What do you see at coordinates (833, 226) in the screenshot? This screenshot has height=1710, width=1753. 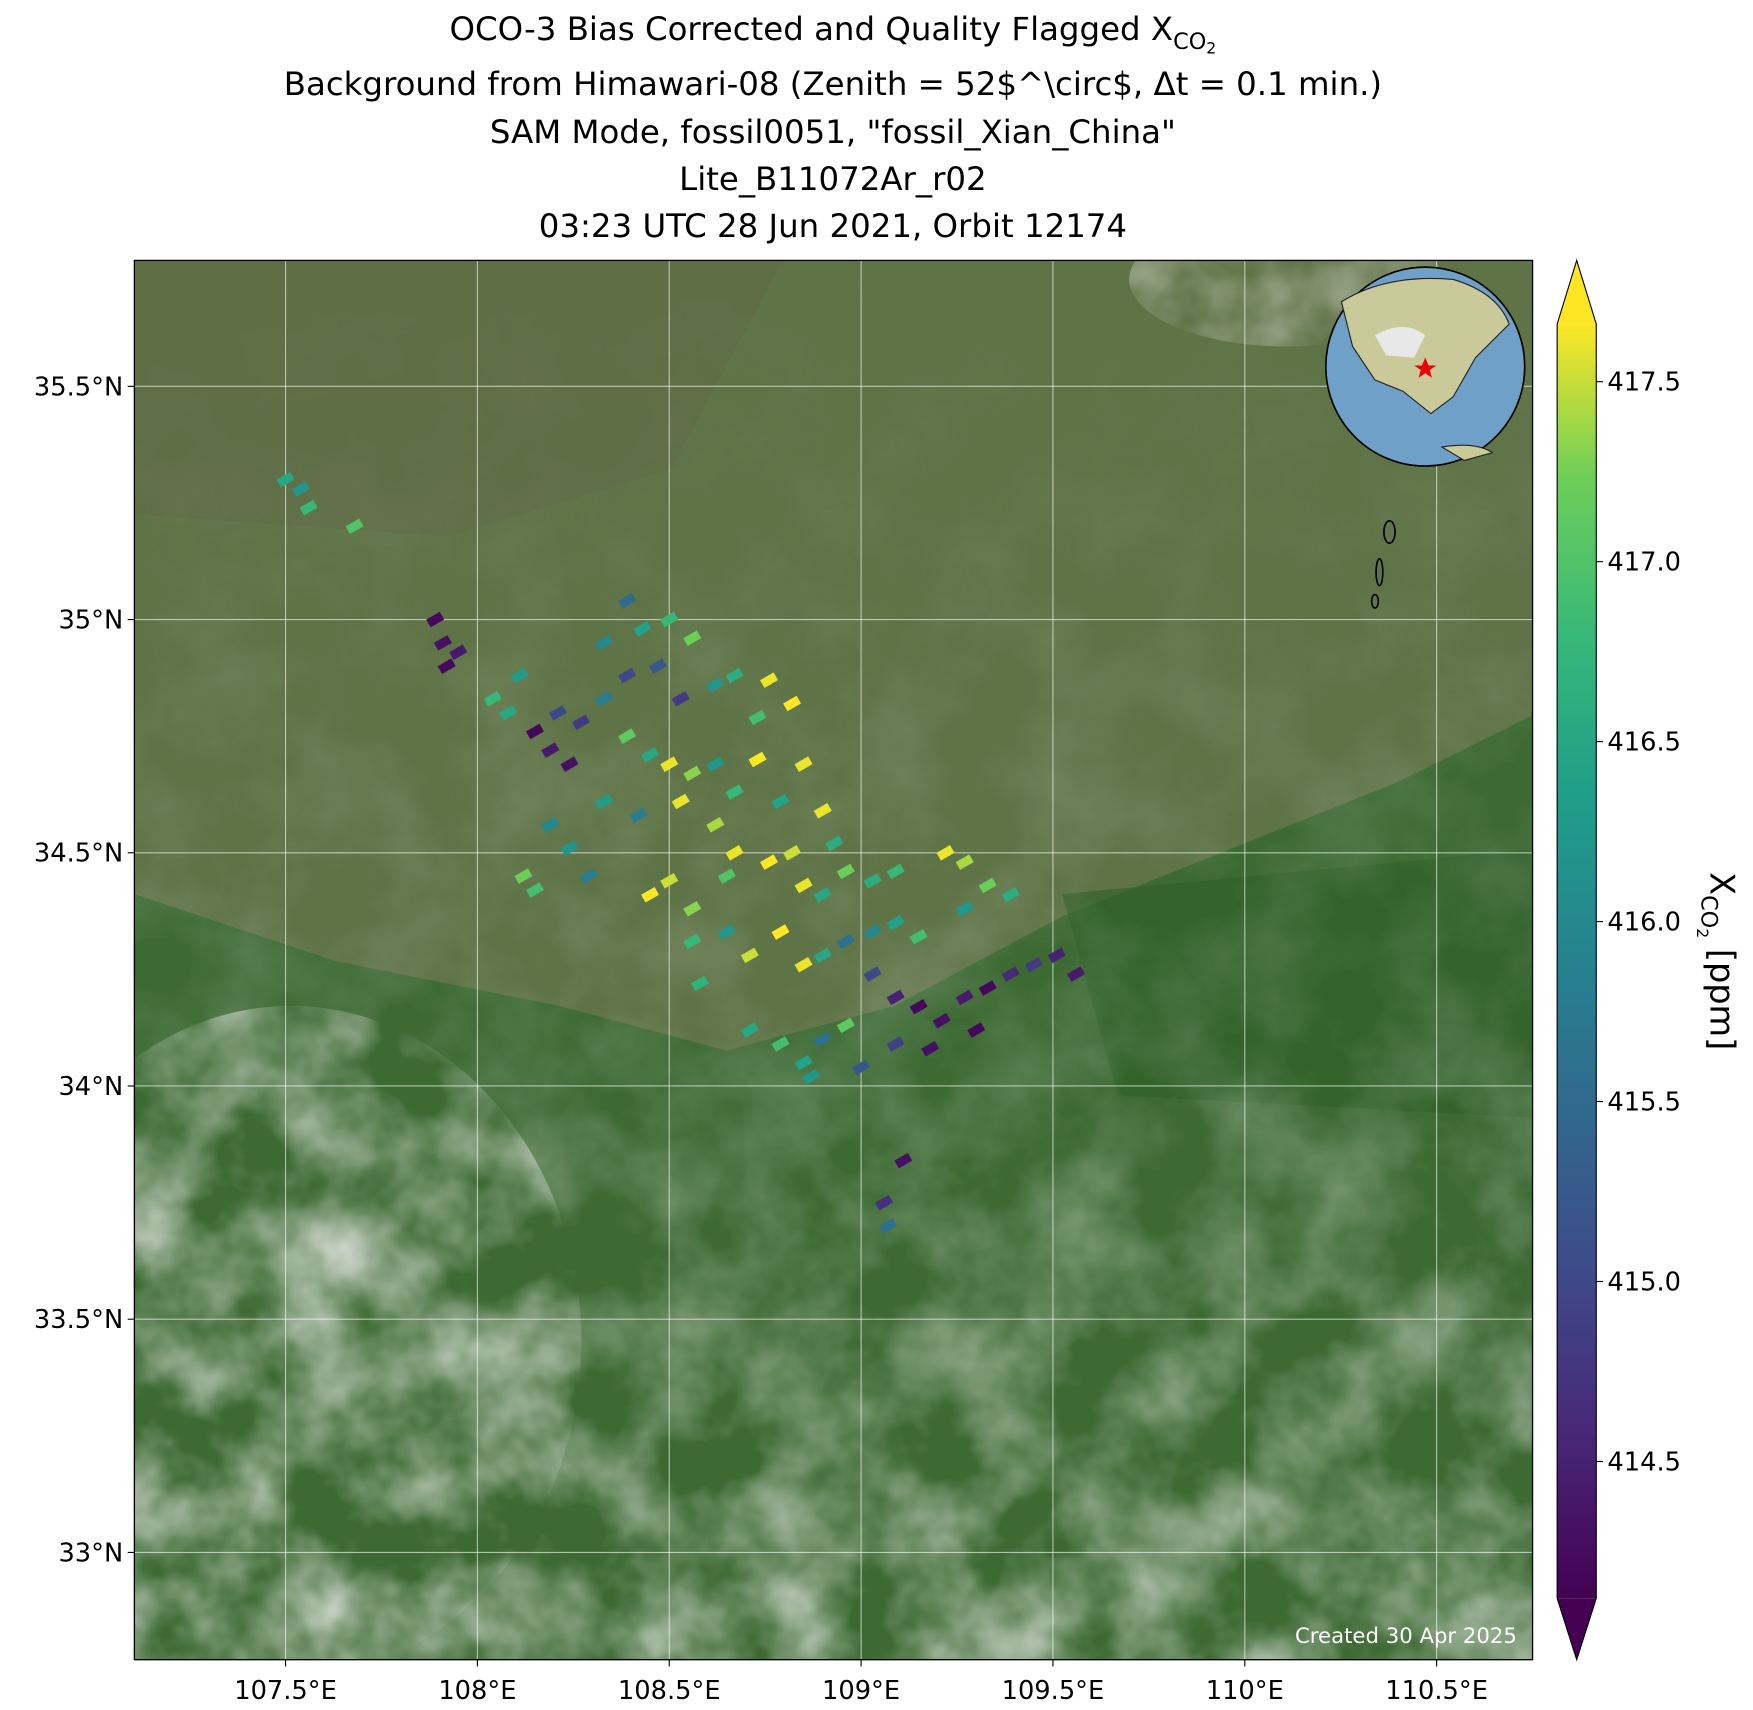 I see `title-line: 03:23 UTC 28 Jun 2021, Orbit 12174` at bounding box center [833, 226].